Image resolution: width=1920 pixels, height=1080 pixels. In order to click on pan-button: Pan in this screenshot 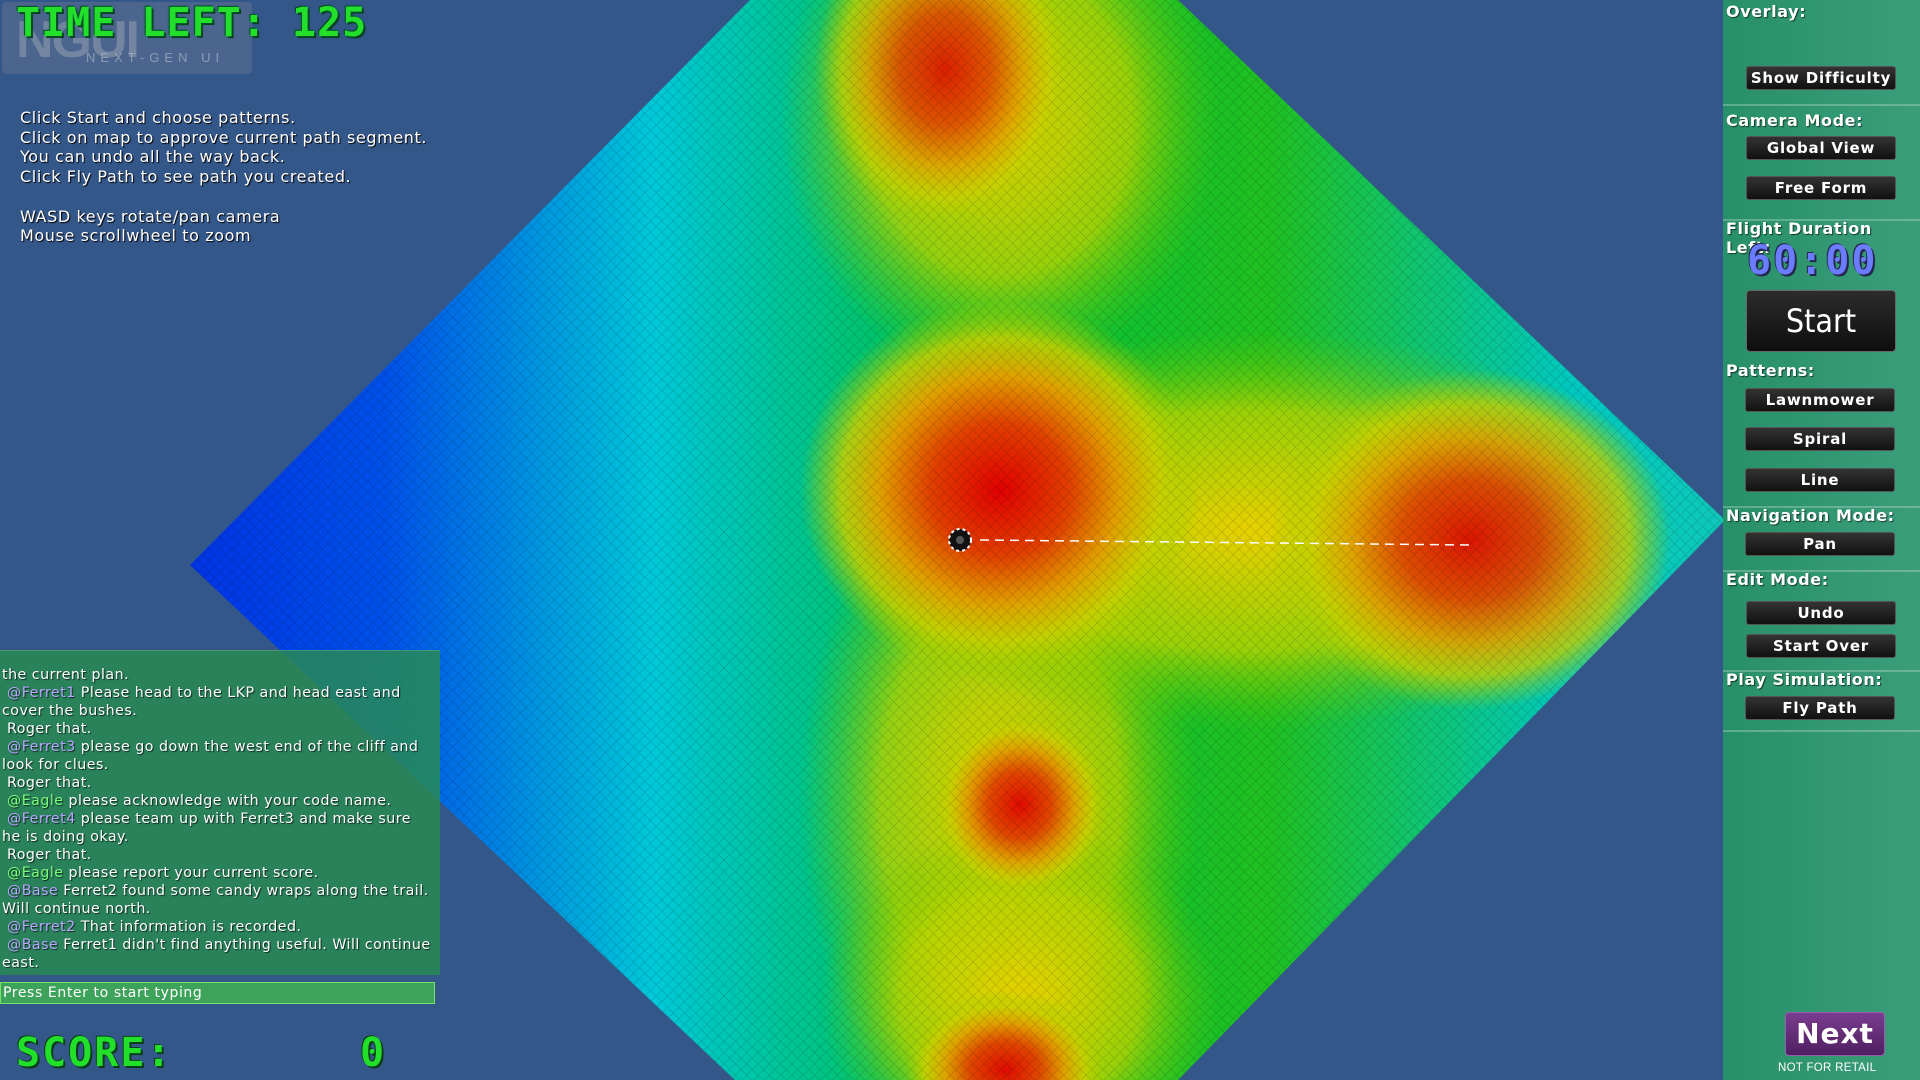, I will do `click(1820, 544)`.